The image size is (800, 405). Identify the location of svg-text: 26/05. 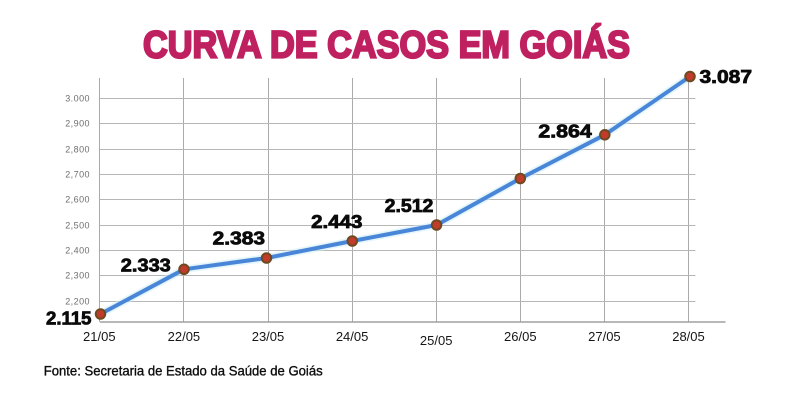
(520, 336).